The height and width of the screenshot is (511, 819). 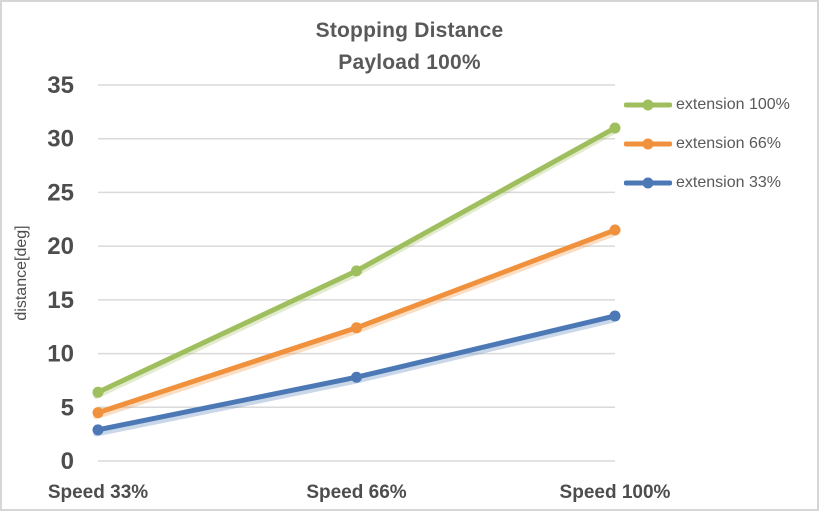 What do you see at coordinates (60, 300) in the screenshot?
I see `y-tick-label: 15` at bounding box center [60, 300].